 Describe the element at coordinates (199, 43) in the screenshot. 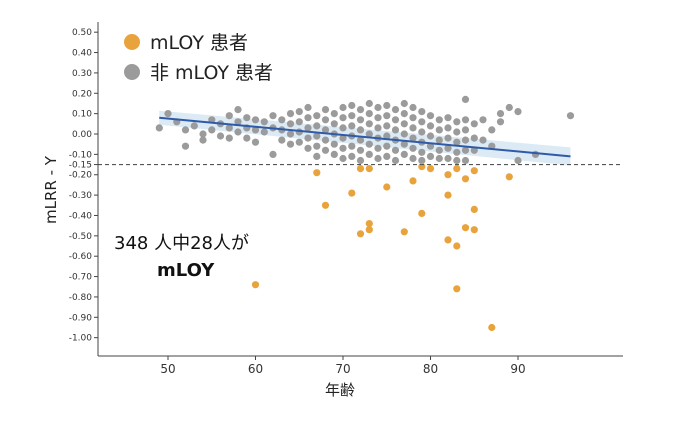

I see `legend-label-mloy: mLOY 患者` at that location.